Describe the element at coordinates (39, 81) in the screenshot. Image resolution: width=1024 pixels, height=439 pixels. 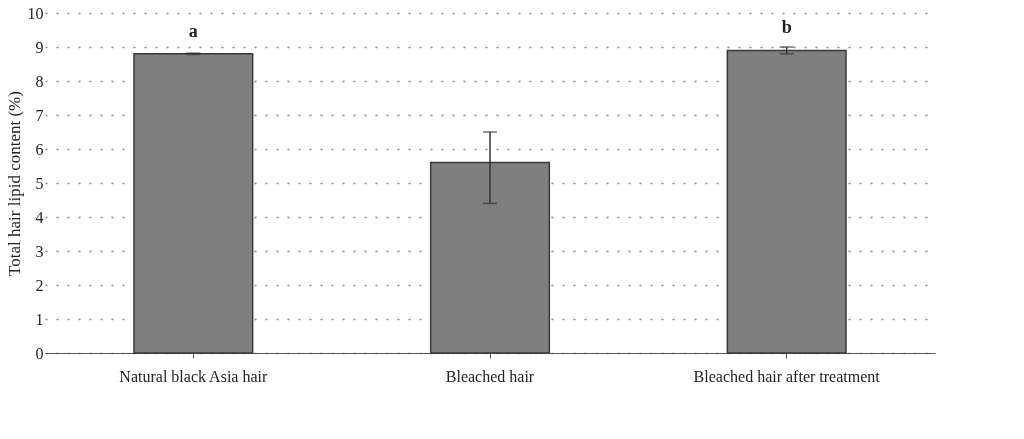
I see `y-tick-label: 8` at that location.